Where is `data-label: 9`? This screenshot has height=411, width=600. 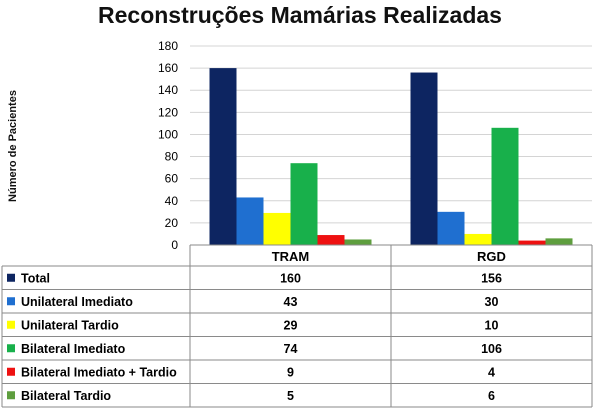
data-label: 9 is located at coordinates (290, 372).